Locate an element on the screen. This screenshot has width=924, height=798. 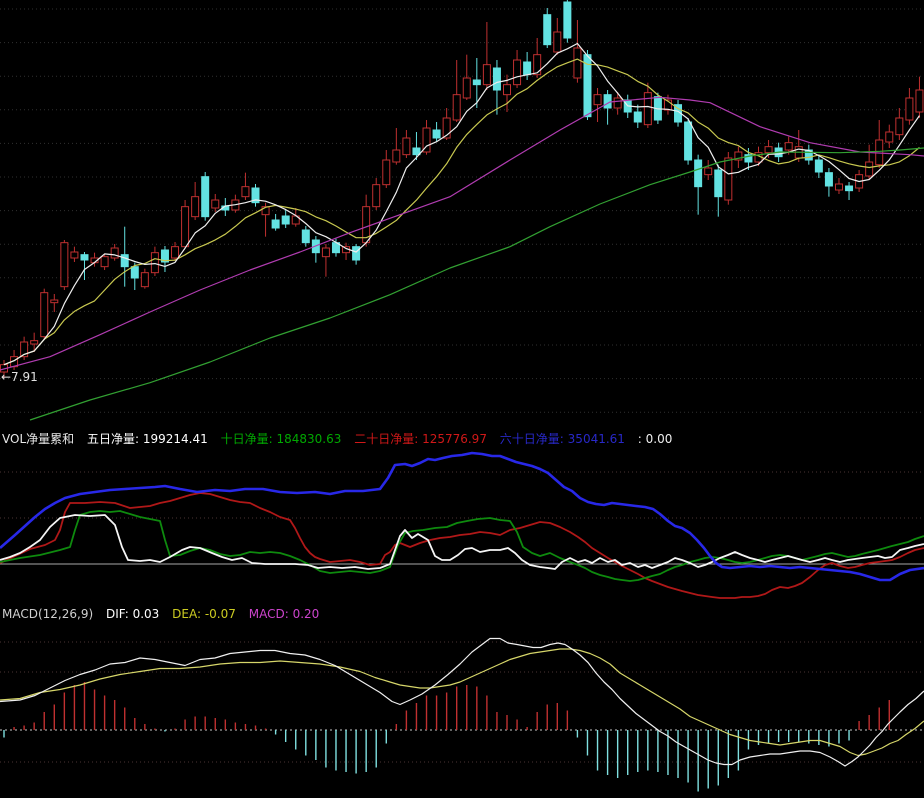
macd-item-macd: MACD: 0.20 is located at coordinates (284, 614).